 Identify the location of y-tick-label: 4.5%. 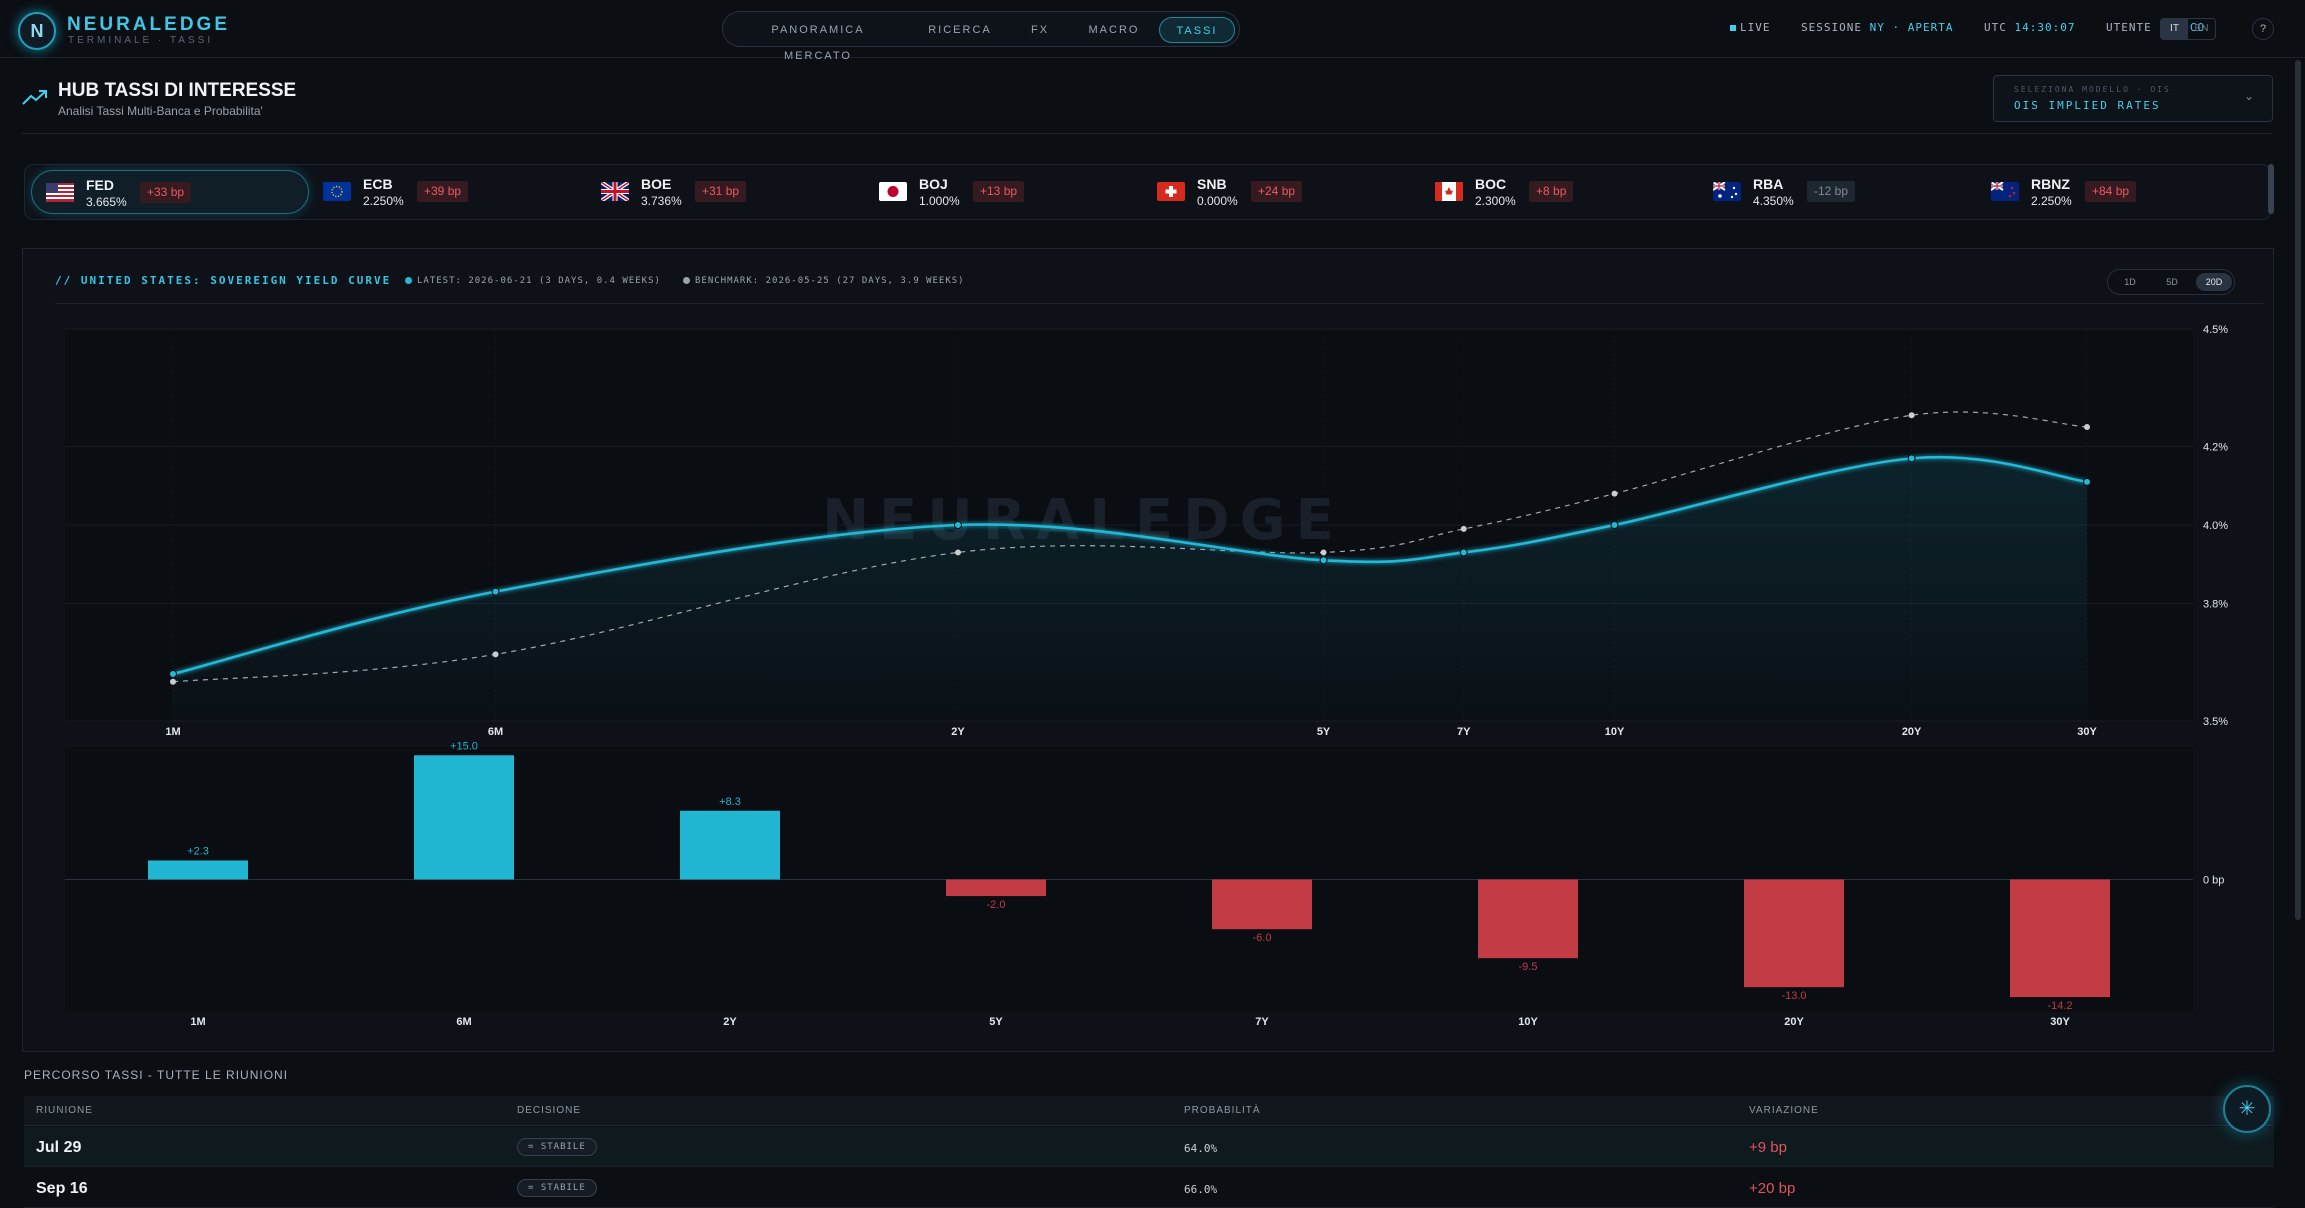
(2215, 330).